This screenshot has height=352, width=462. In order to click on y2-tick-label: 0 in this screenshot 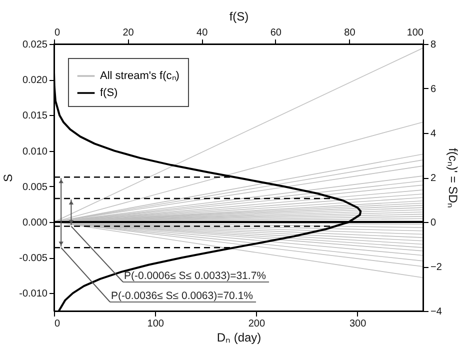, I will do `click(433, 223)`.